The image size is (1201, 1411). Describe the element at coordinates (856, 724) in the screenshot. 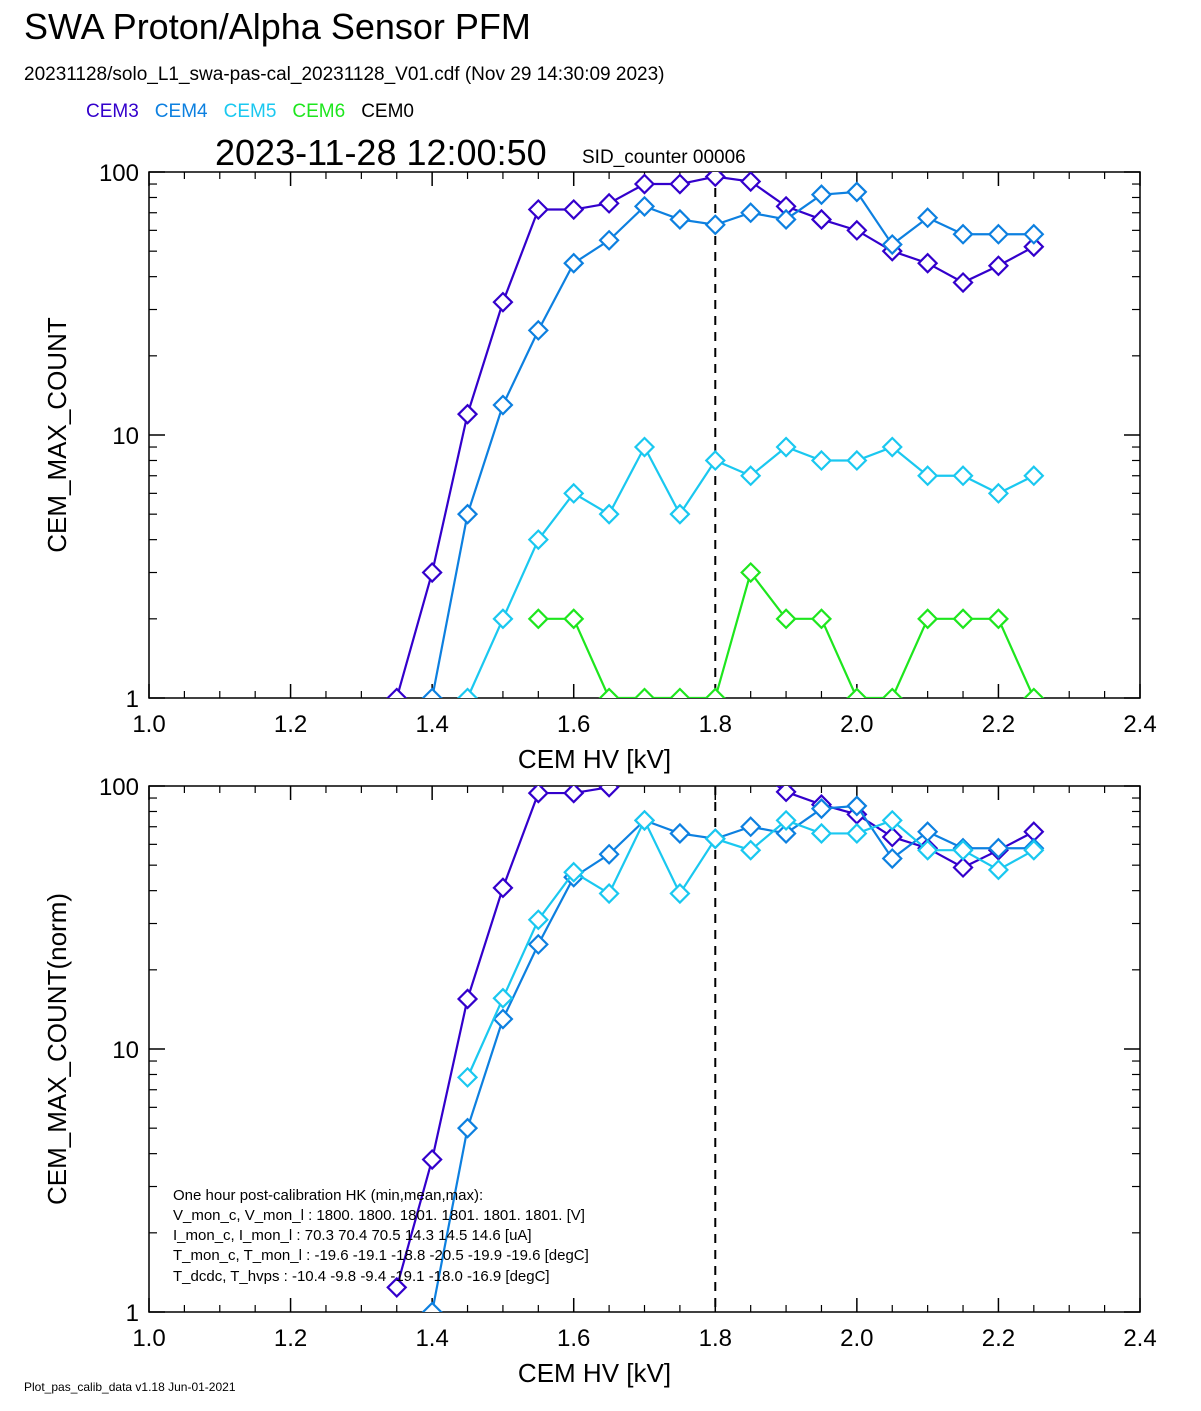

I see `x-tick-label: 2.0` at that location.